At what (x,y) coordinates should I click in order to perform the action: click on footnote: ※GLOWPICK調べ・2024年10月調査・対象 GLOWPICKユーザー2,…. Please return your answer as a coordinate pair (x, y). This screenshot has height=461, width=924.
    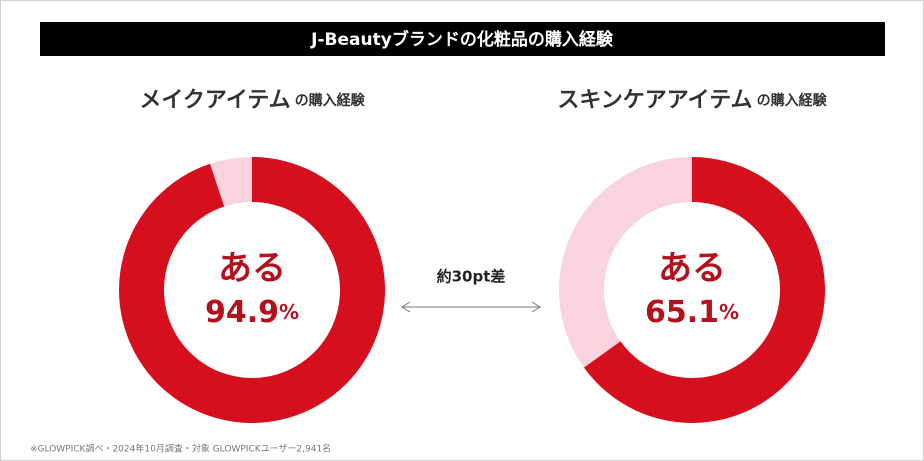
    Looking at the image, I should click on (180, 449).